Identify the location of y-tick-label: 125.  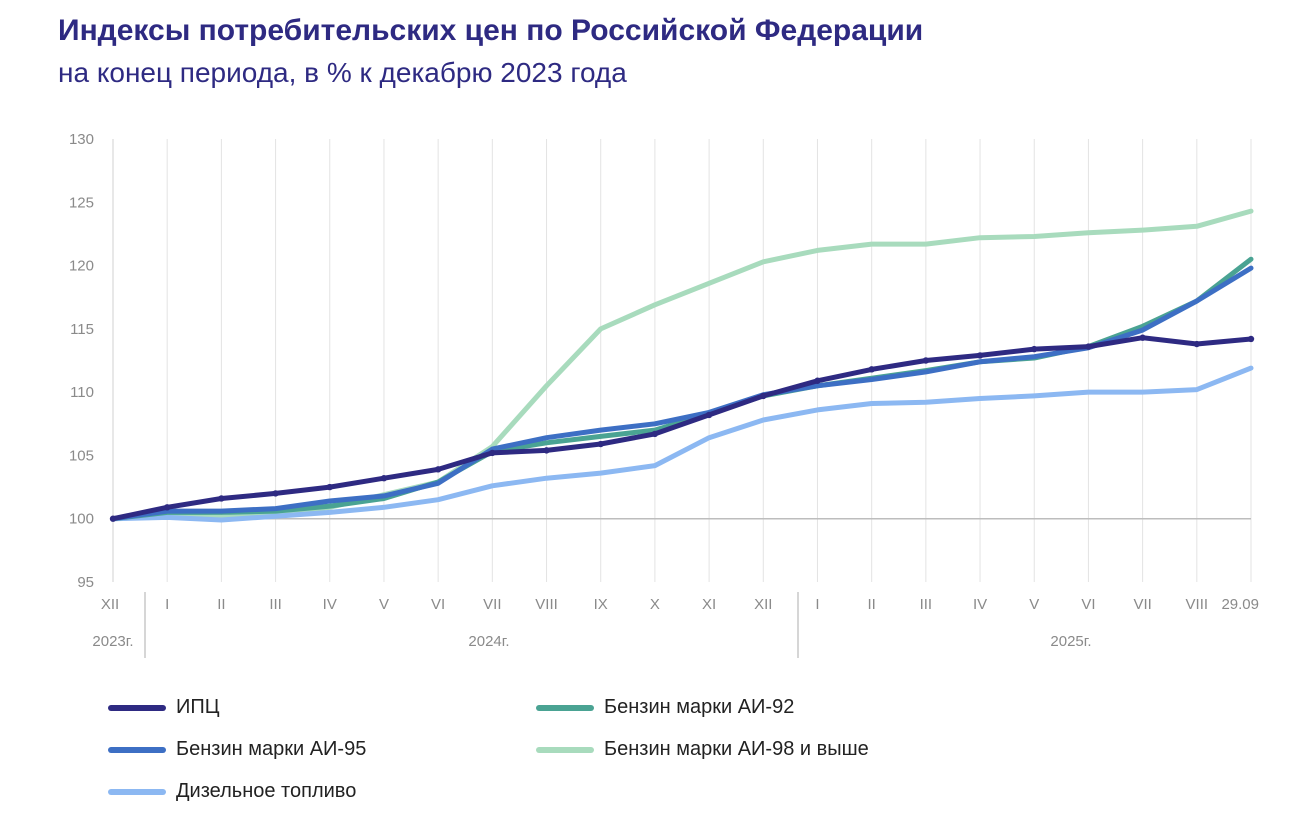
(81, 202).